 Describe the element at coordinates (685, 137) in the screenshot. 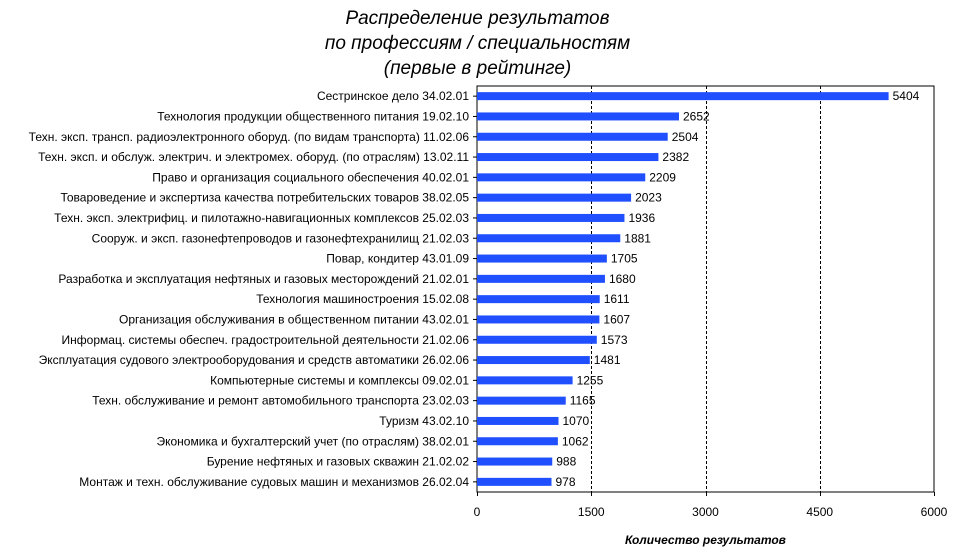

I see `data-label: 2504` at that location.